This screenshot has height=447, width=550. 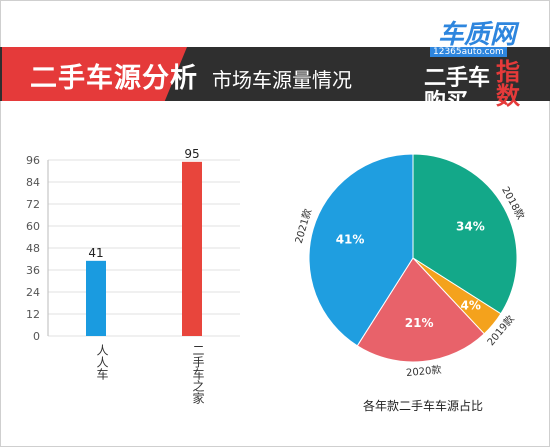 What do you see at coordinates (282, 80) in the screenshot?
I see `page-subtitle: 市场车源量情况` at bounding box center [282, 80].